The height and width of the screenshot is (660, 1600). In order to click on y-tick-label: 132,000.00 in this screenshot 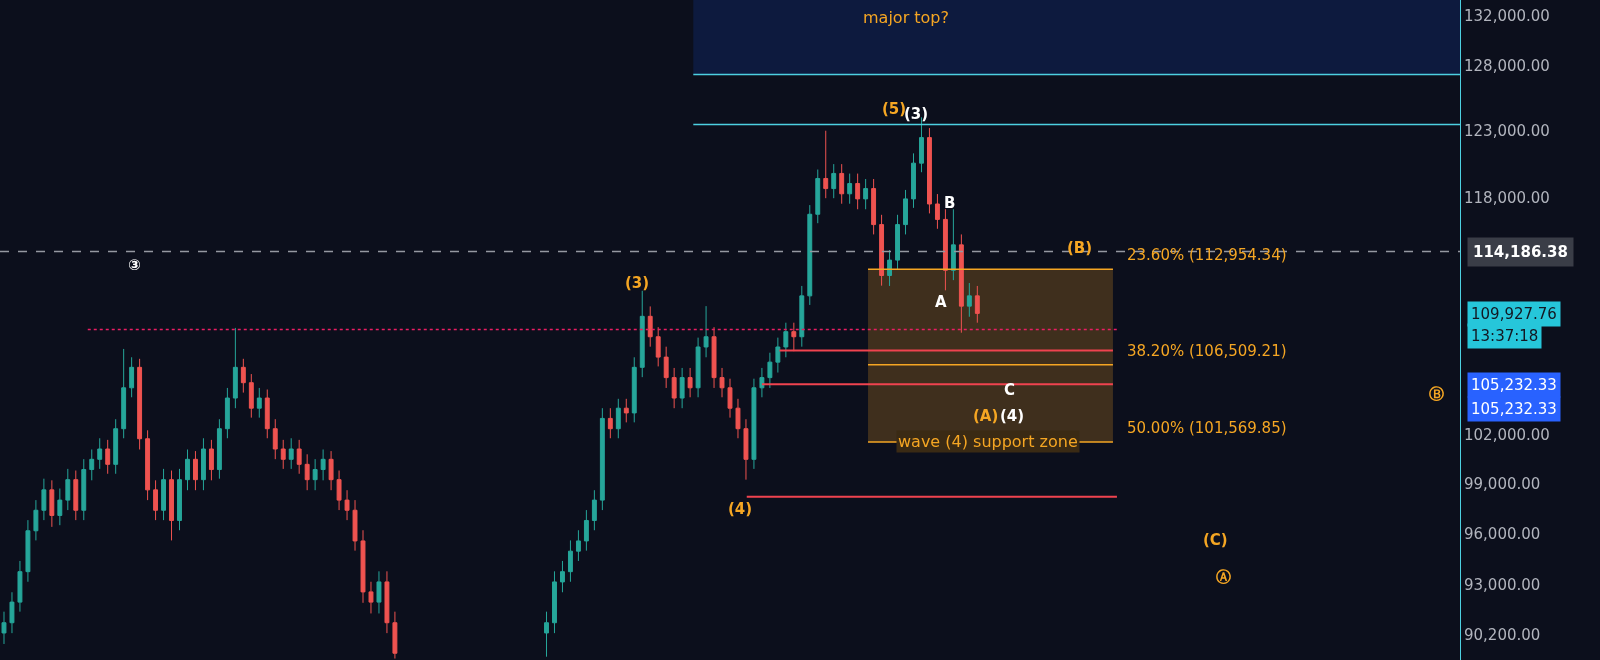, I will do `click(1507, 16)`.